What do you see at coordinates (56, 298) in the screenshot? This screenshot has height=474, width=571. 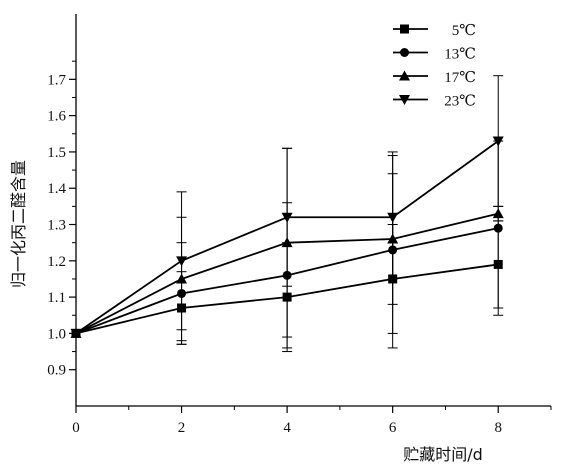 I see `y-tick-label: 1.1` at bounding box center [56, 298].